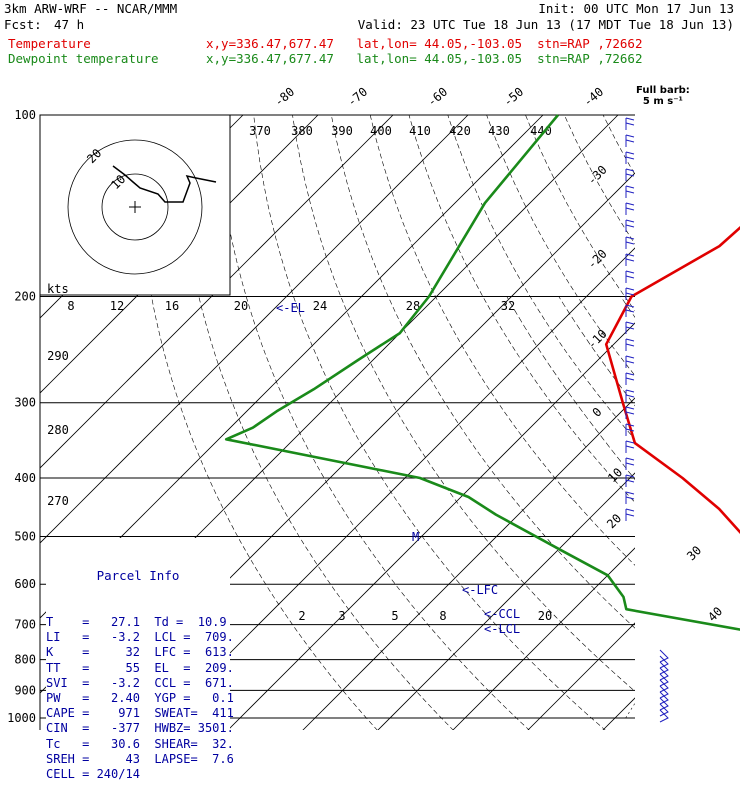 The image size is (740, 797). I want to click on parcel-info-row: K = 32 LFC = 613., so click(138, 652).